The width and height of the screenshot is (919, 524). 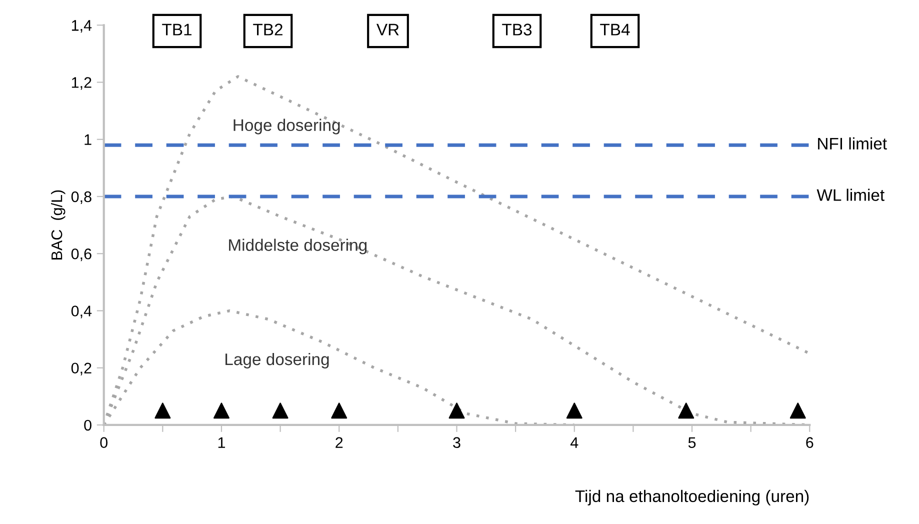 What do you see at coordinates (81, 312) in the screenshot?
I see `y-tick-label: 0,4` at bounding box center [81, 312].